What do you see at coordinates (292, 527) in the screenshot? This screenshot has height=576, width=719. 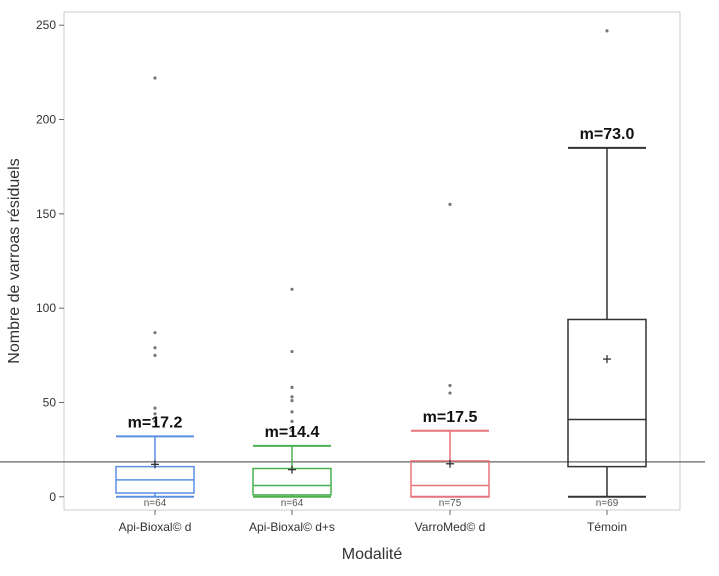 I see `x-tick-label: Api-Bioxal© d+s` at bounding box center [292, 527].